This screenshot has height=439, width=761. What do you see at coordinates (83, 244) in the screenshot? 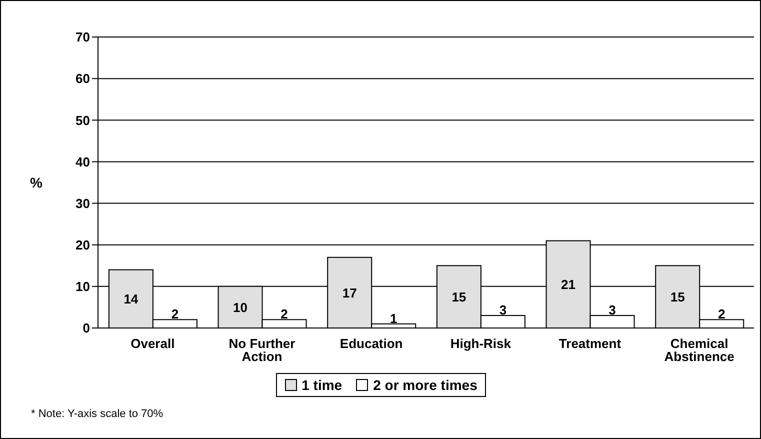
I see `y-tick-label: 20` at bounding box center [83, 244].